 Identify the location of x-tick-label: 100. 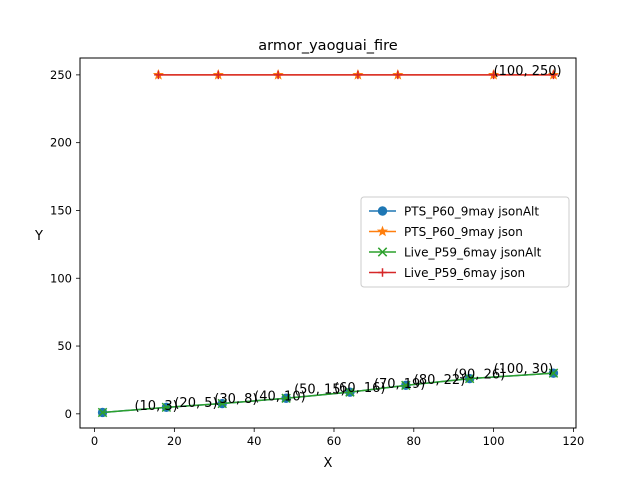
(494, 441).